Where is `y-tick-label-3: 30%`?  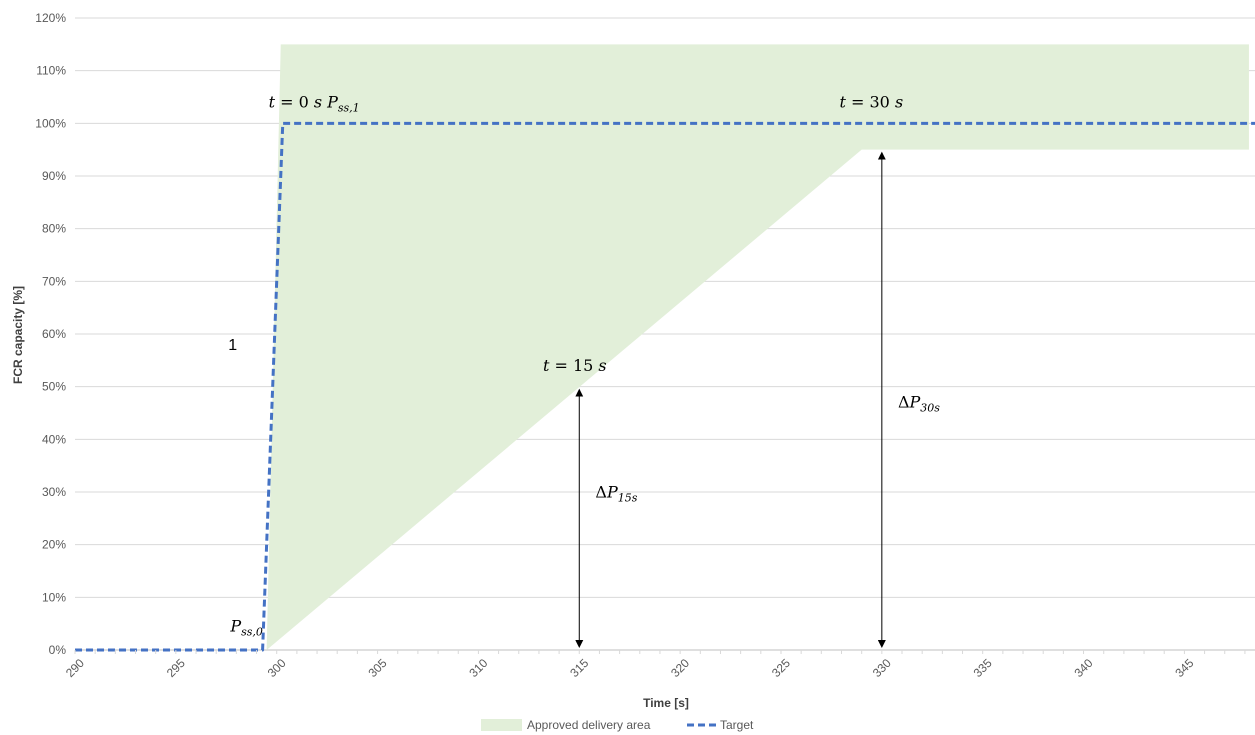 y-tick-label-3: 30% is located at coordinates (54, 492).